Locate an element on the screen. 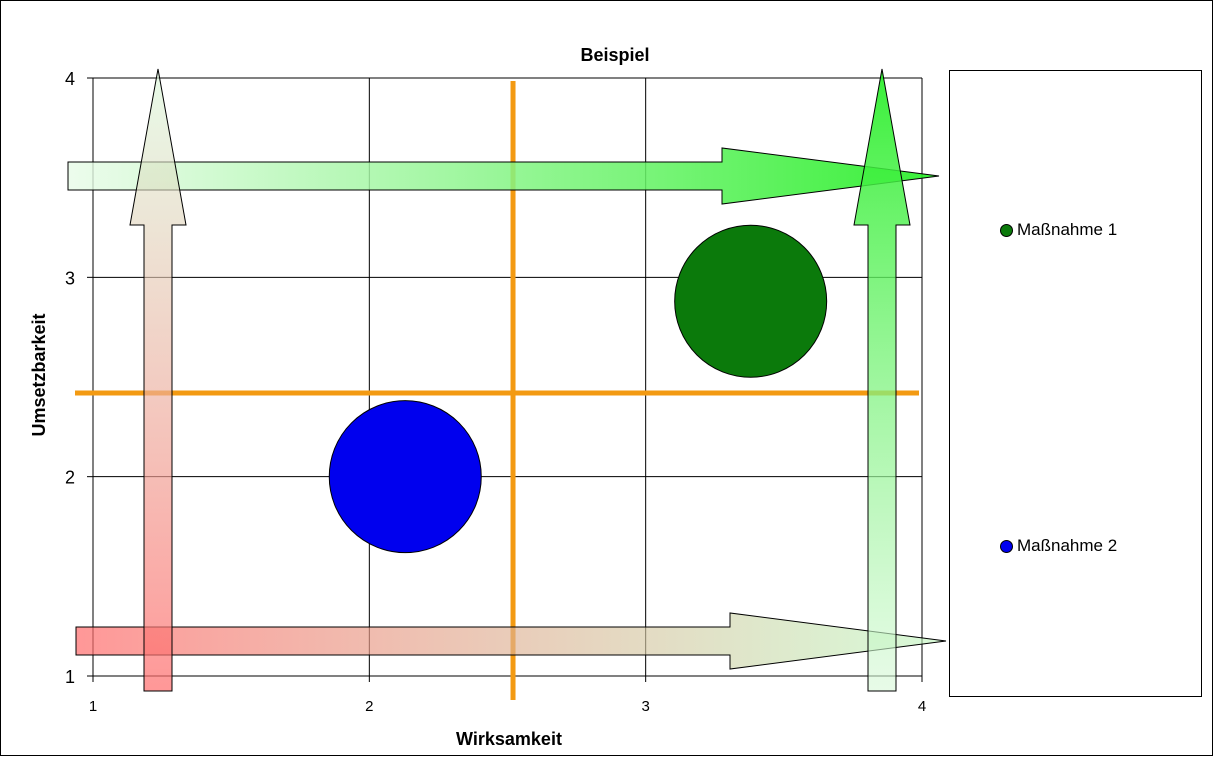  x-axis-label: Wirksamkeit is located at coordinates (509, 739).